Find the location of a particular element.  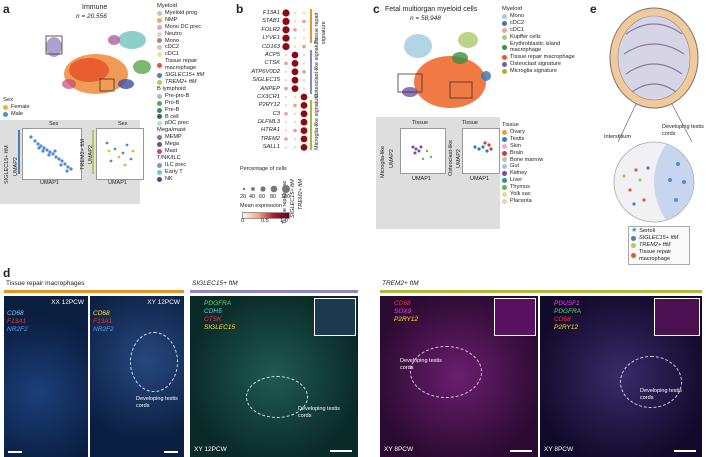

legend-item: Testis is located at coordinates (537, 139).